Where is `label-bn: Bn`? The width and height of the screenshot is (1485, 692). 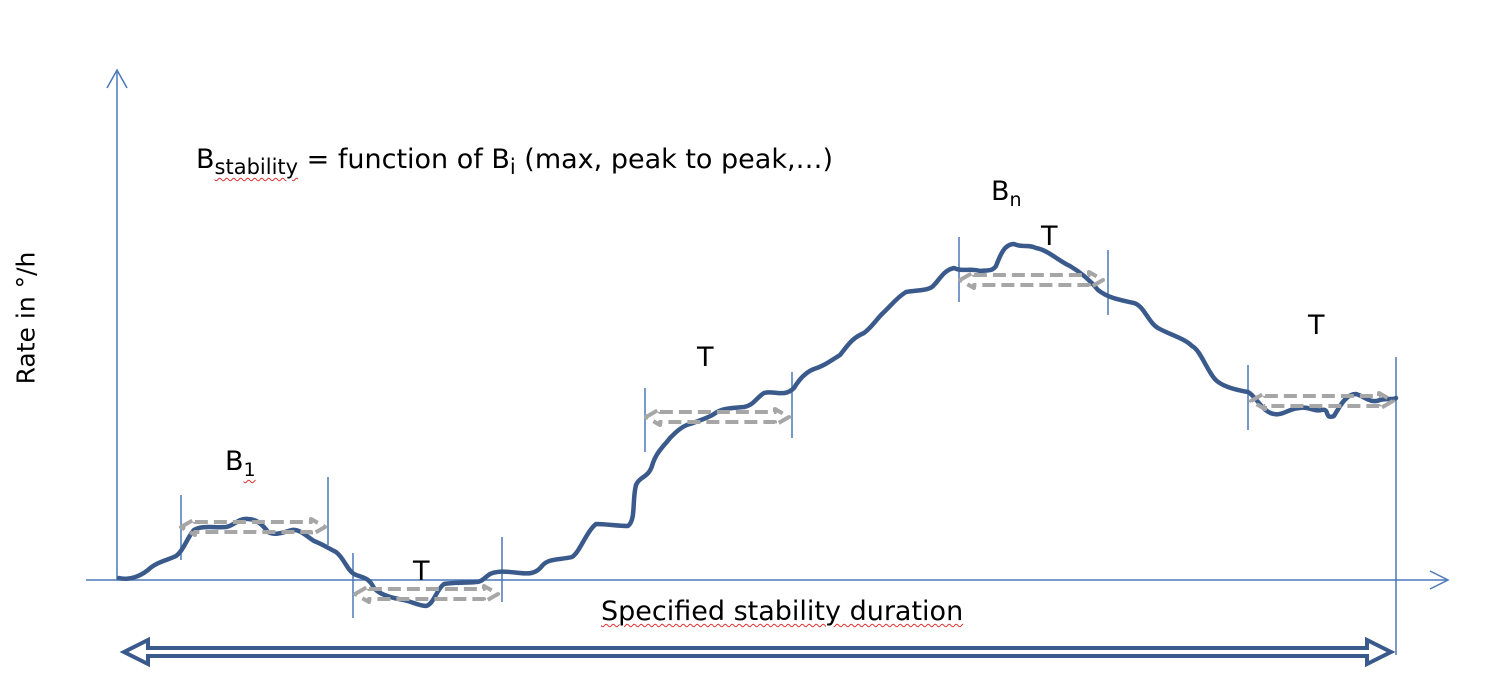
label-bn: Bn is located at coordinates (1006, 193).